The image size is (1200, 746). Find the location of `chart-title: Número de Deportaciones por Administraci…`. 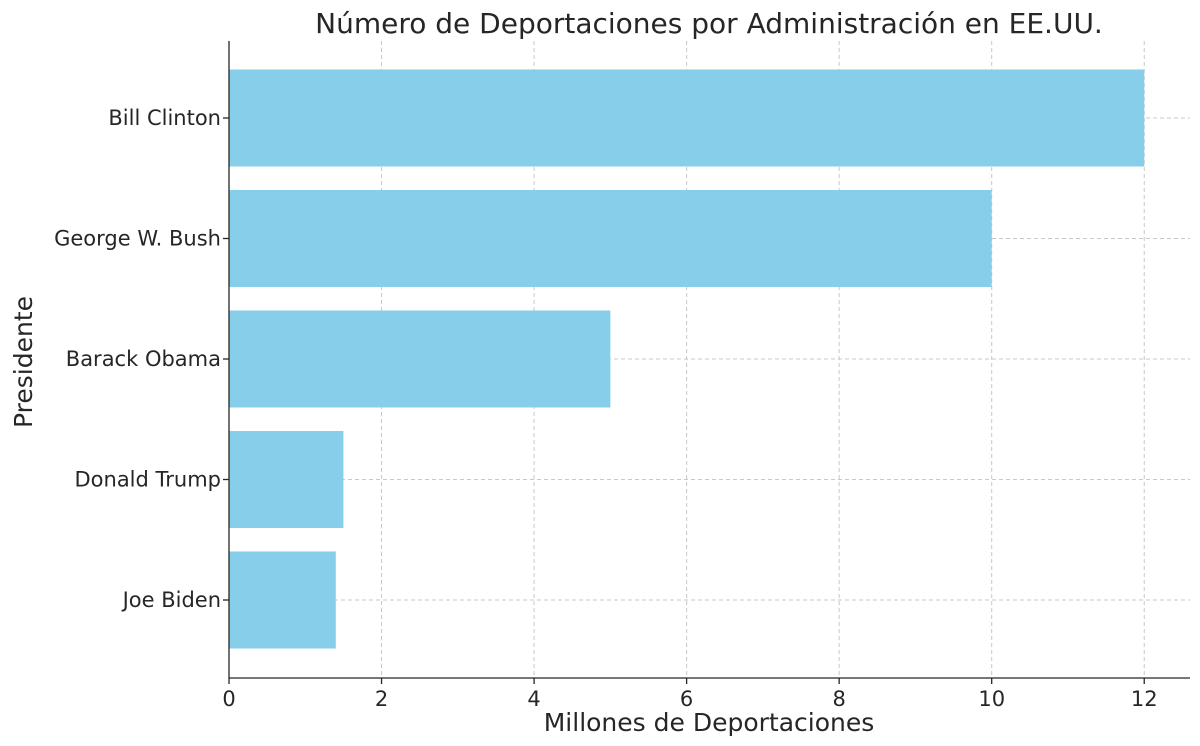

chart-title: Número de Deportaciones por Administraci… is located at coordinates (709, 23).